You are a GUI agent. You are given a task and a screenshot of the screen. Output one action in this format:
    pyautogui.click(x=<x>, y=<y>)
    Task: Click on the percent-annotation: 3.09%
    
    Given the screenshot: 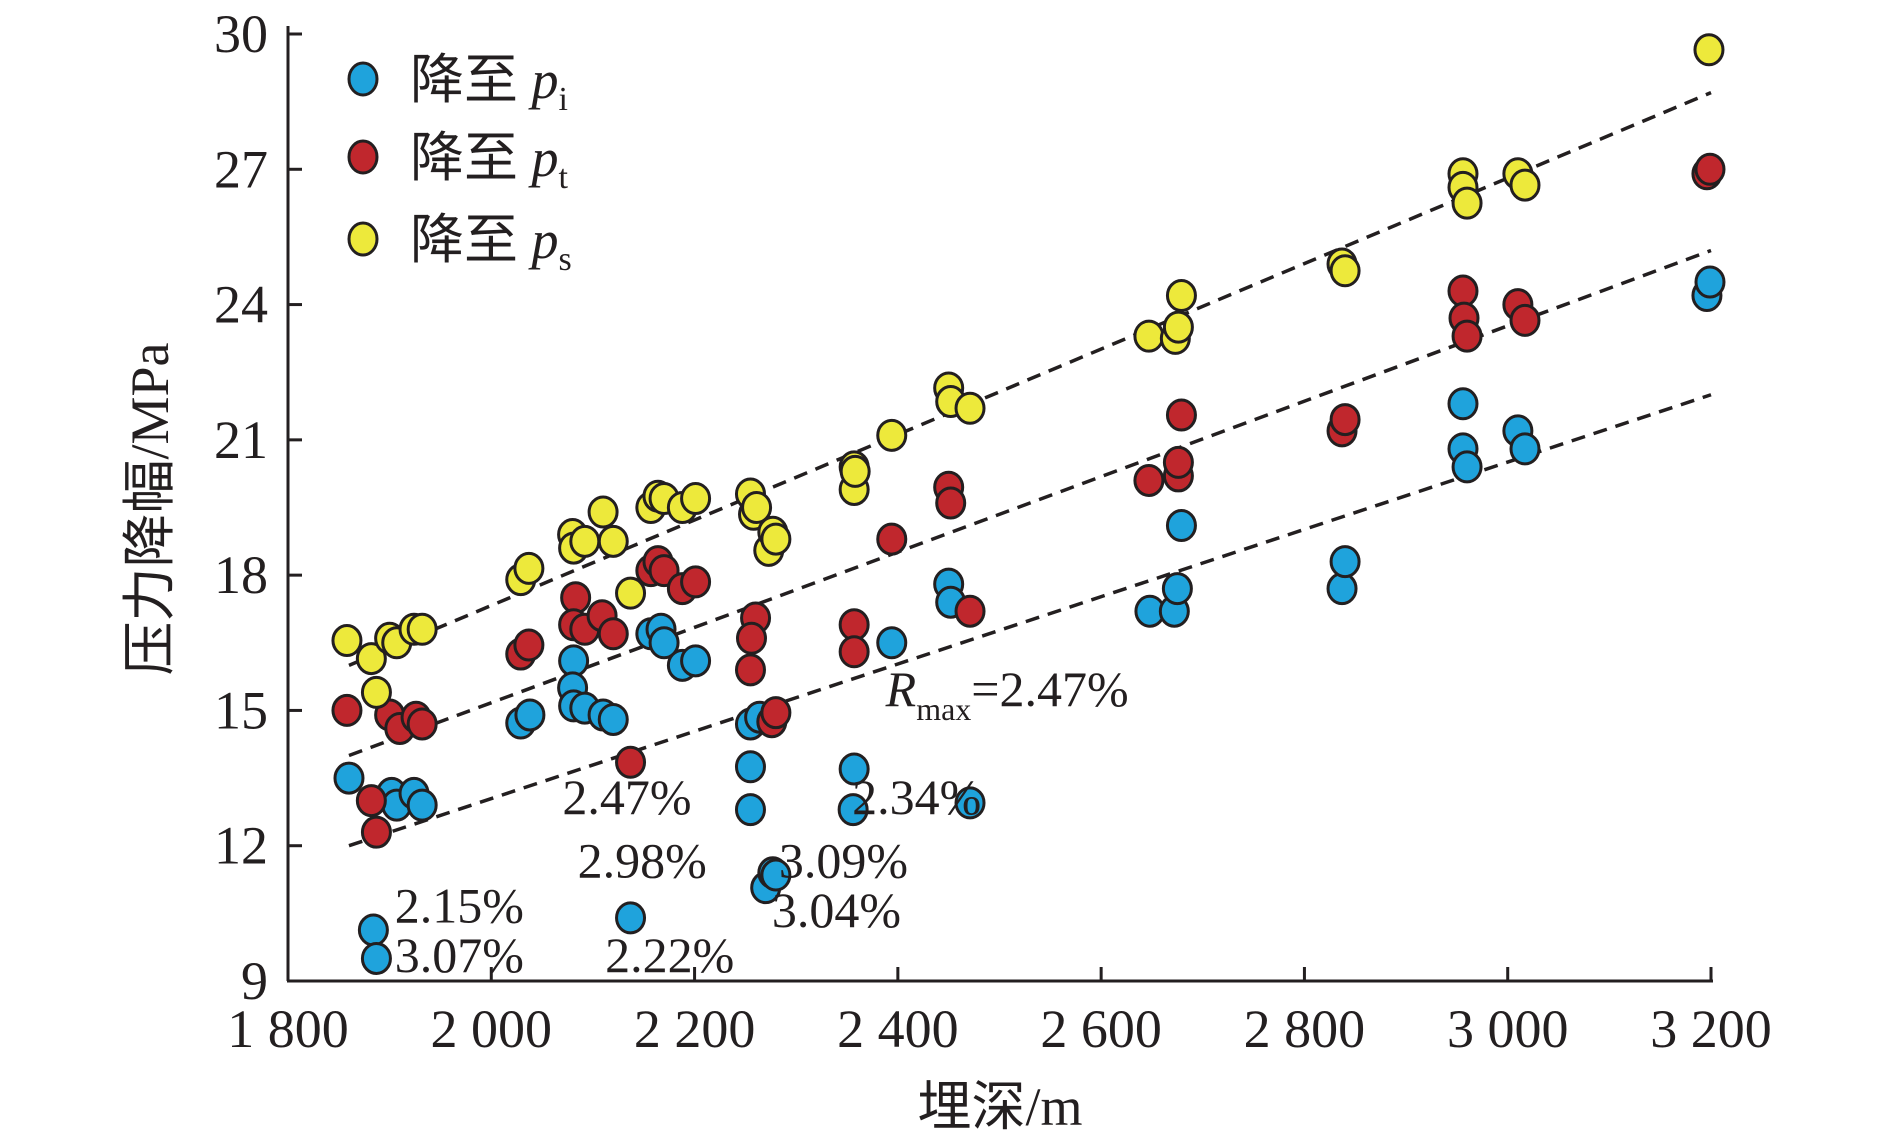 What is the action you would take?
    pyautogui.click(x=843, y=860)
    